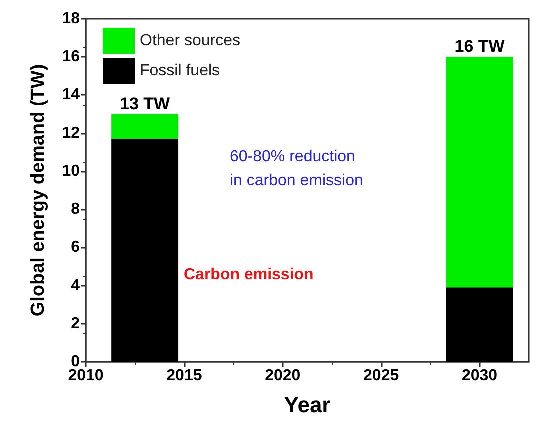 The image size is (537, 437). I want to click on y-tick-label: 6, so click(75, 247).